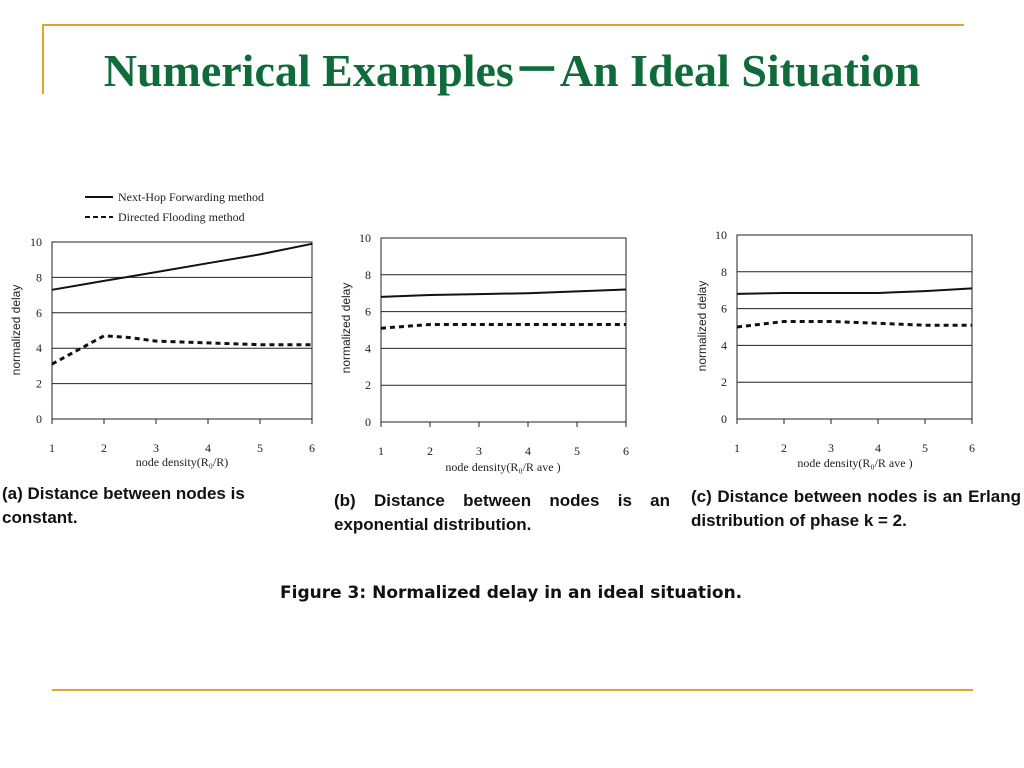  I want to click on legend-label-next-hop: Next-Hop Forwarding method, so click(191, 197).